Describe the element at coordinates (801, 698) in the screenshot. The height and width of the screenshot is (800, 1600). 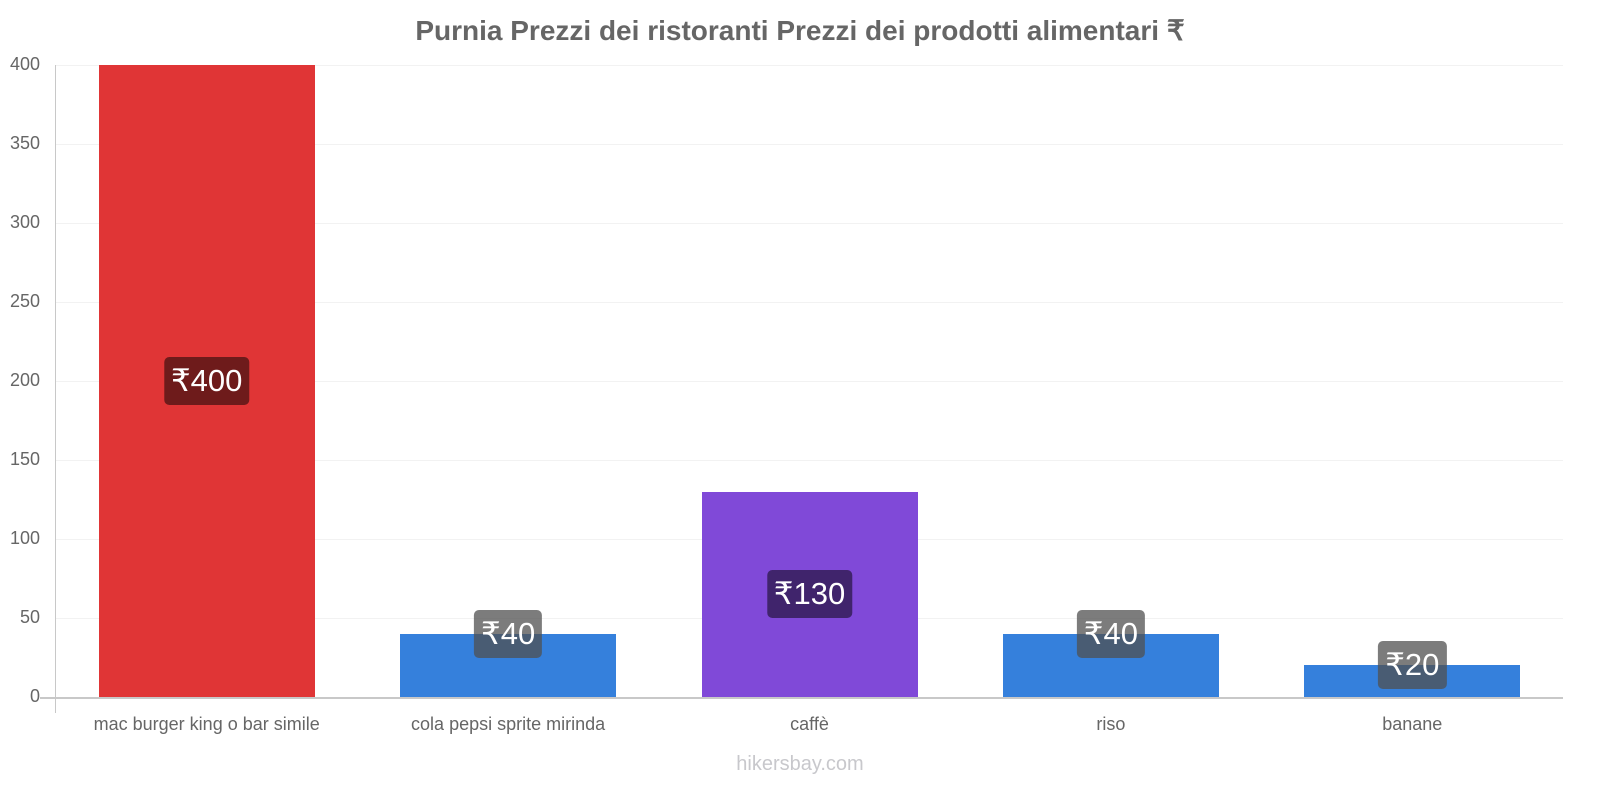
I see `x-axis-line` at that location.